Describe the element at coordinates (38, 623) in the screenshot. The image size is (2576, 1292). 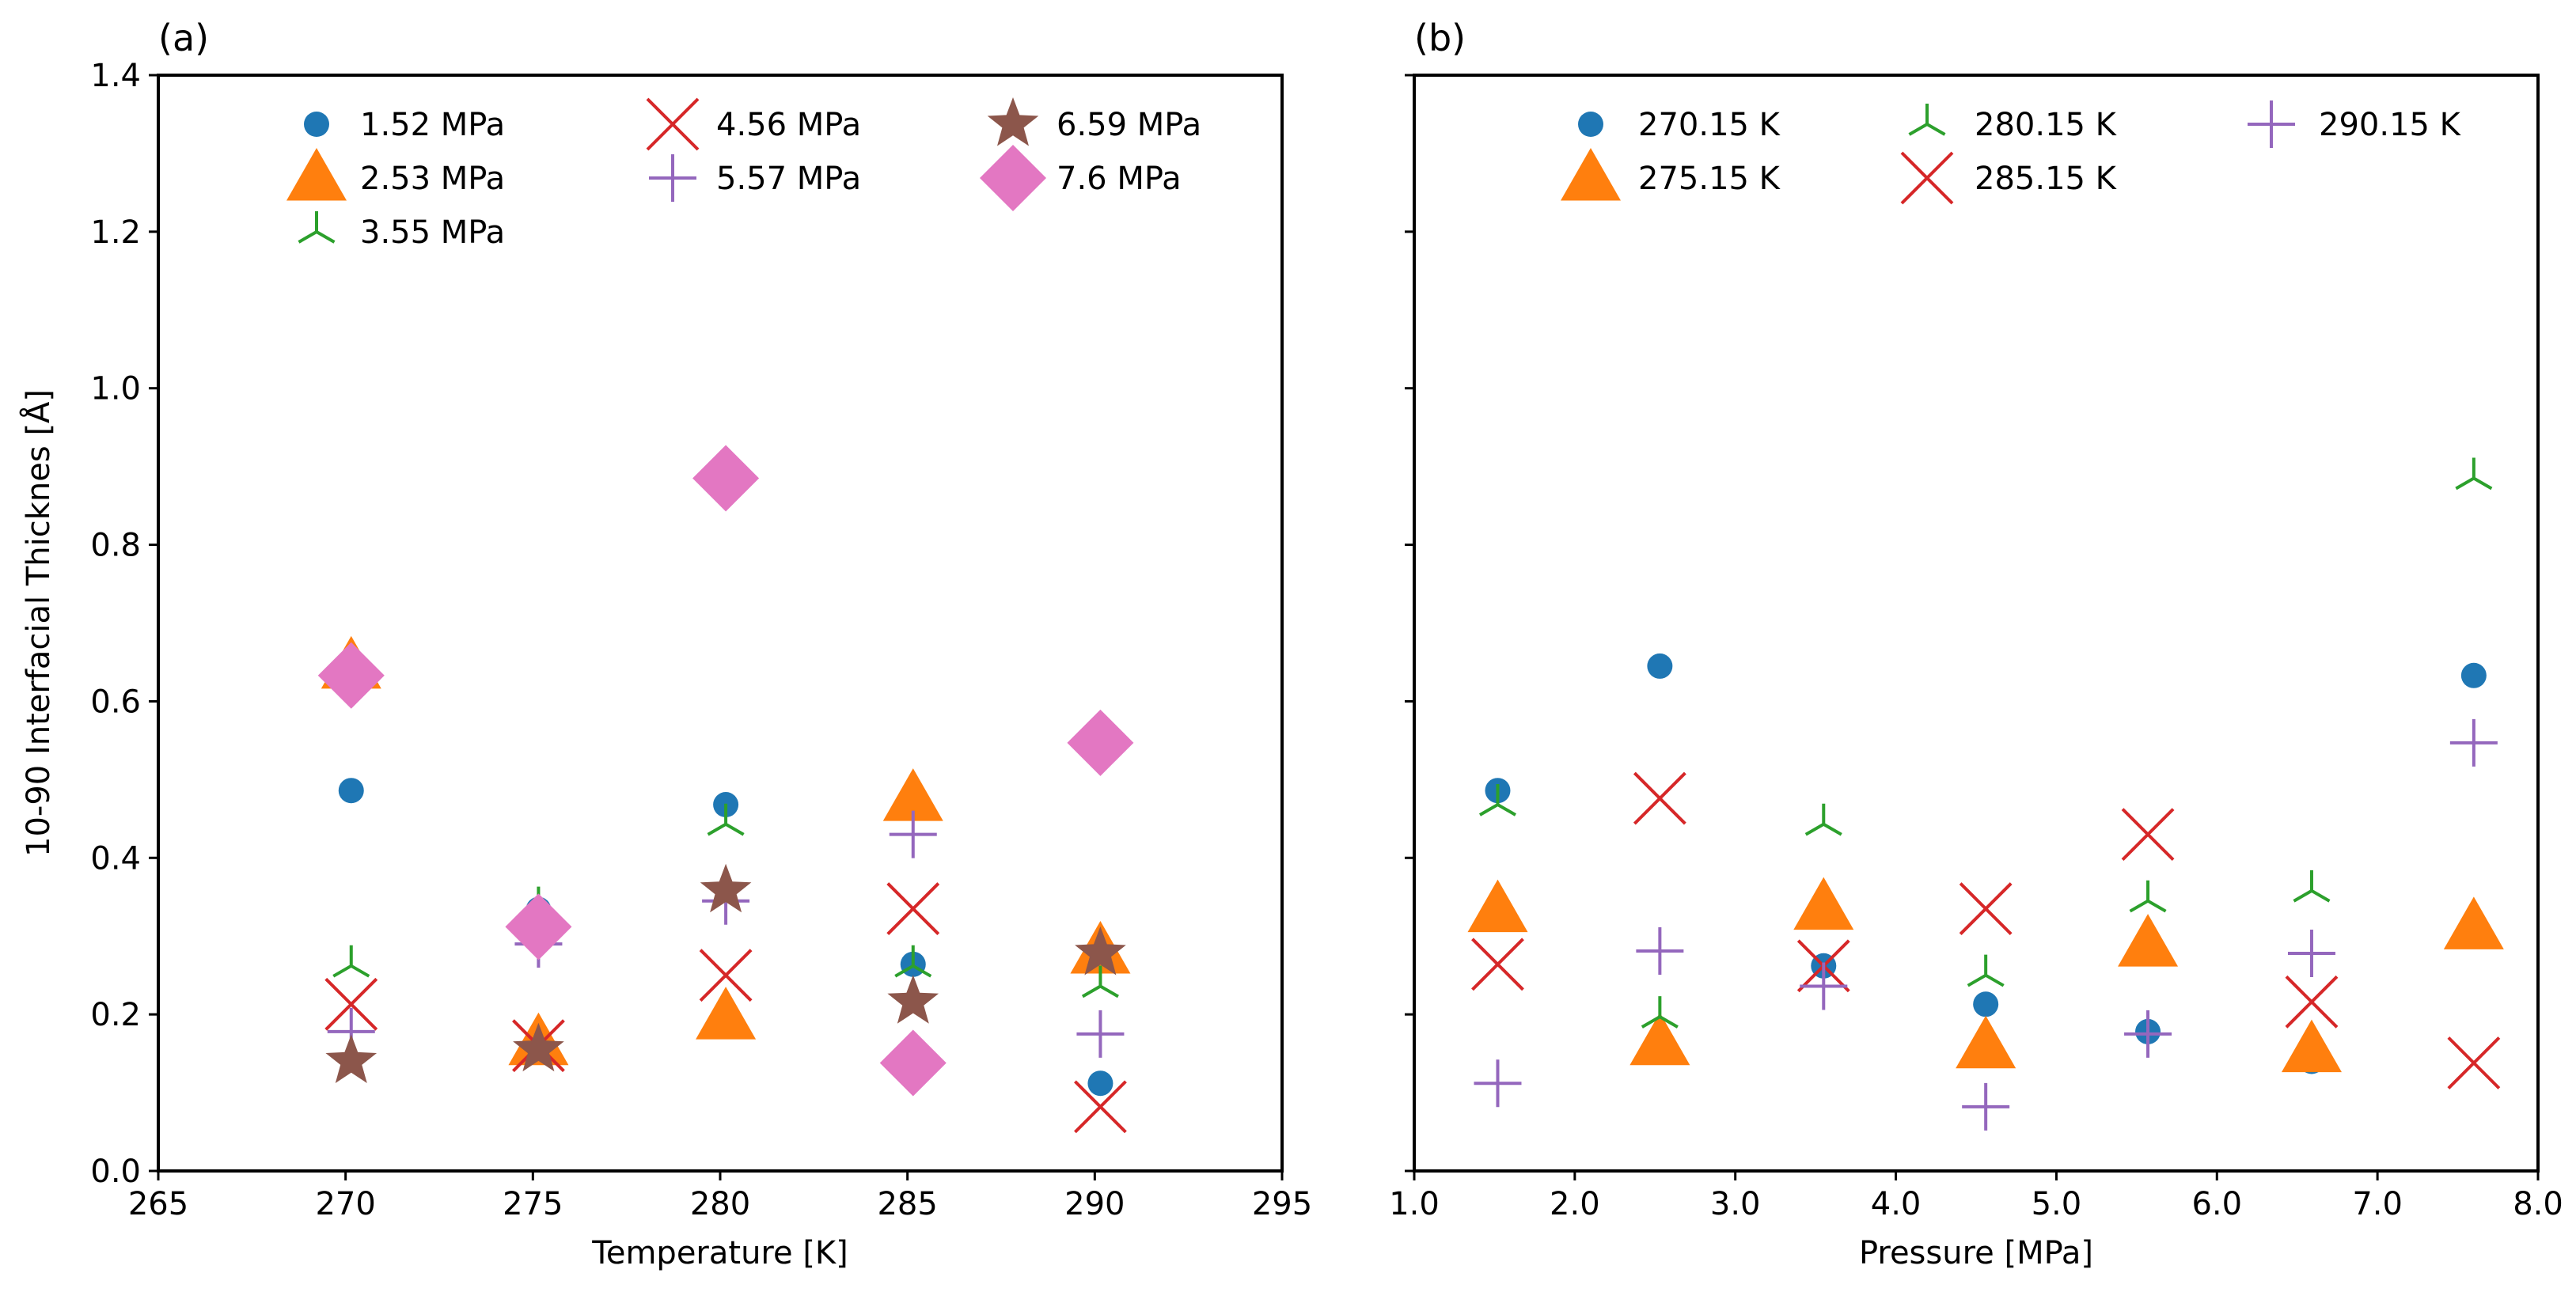
I see `y-axis-label: 10-90 Interfacial Thicknes [Å]` at that location.